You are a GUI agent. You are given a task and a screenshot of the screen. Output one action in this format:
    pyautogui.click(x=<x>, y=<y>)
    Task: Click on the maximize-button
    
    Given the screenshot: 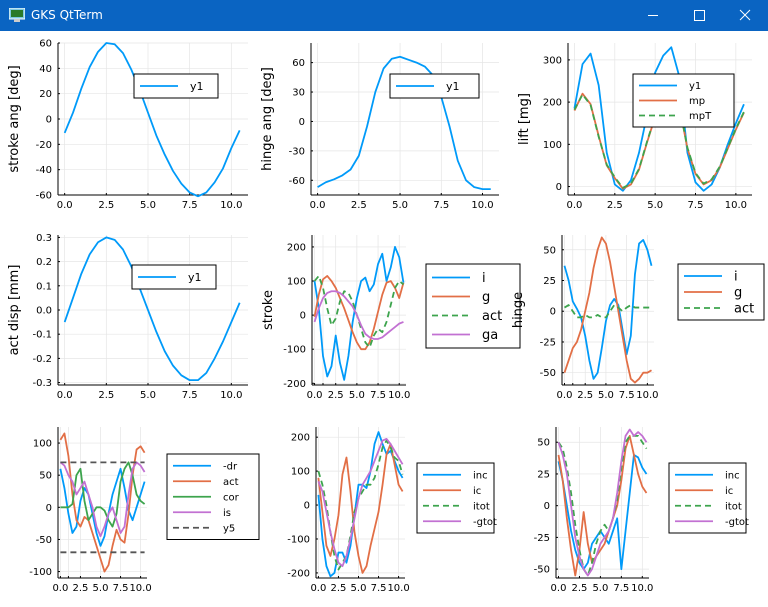 What is the action you would take?
    pyautogui.click(x=699, y=15)
    